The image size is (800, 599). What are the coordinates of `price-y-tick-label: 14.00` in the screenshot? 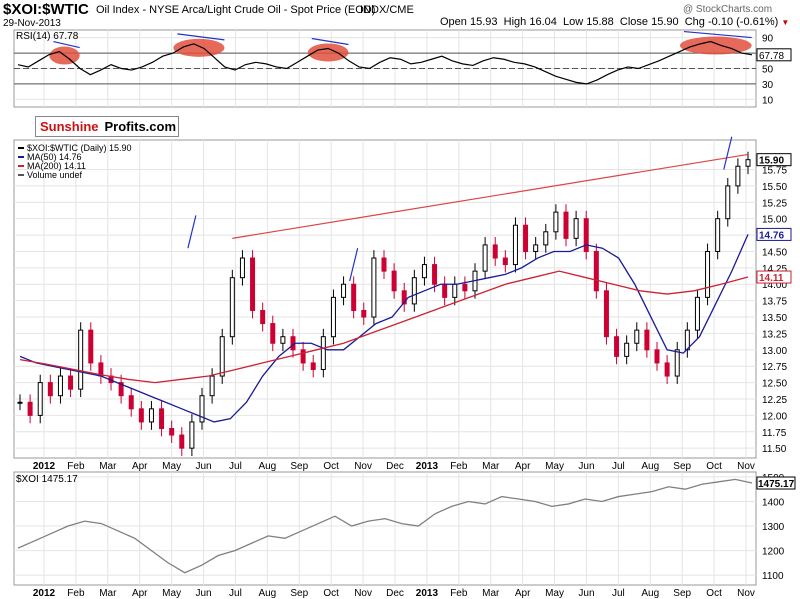 It's located at (774, 285).